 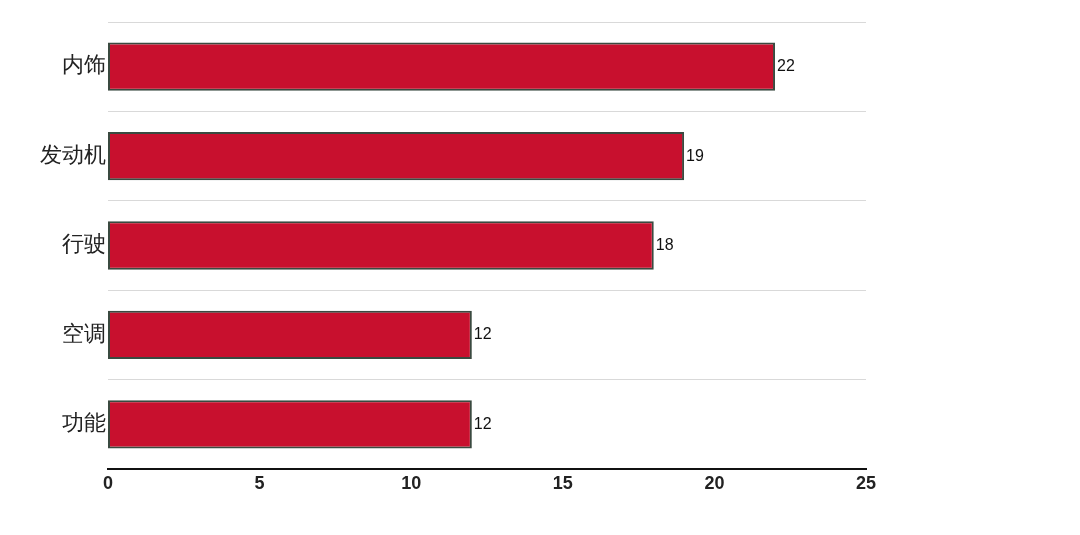 What do you see at coordinates (84, 333) in the screenshot?
I see `y-tick-label: 空调` at bounding box center [84, 333].